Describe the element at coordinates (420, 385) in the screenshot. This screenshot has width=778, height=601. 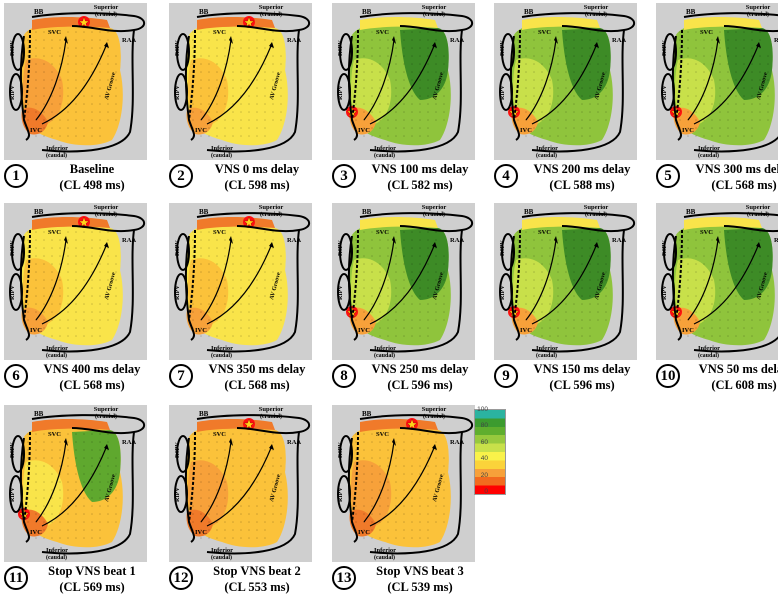
I see `panel-cycle-length-label: (CL 596 ms)` at that location.